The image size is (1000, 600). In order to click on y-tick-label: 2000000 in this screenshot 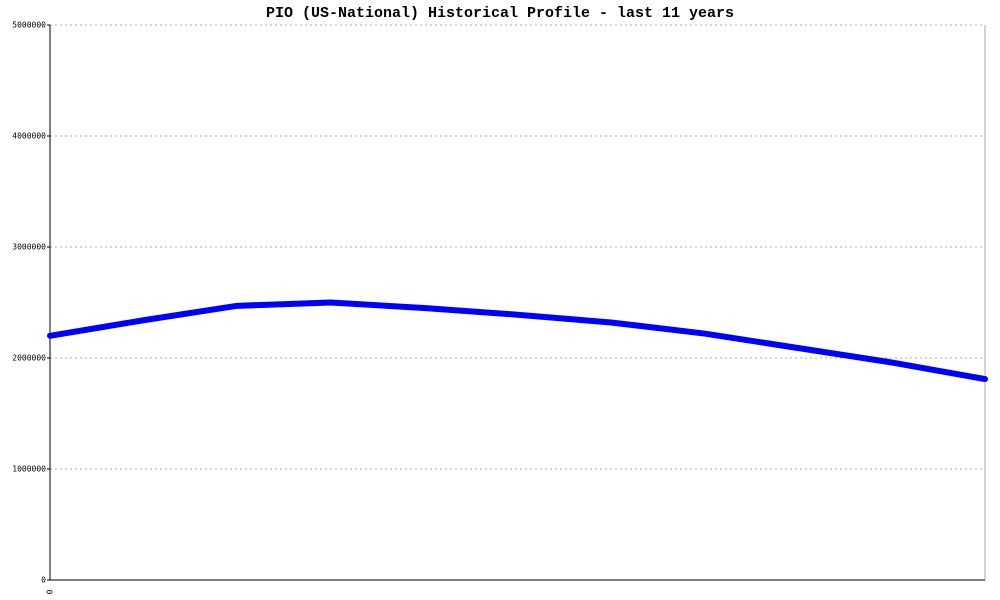, I will do `click(29, 358)`.